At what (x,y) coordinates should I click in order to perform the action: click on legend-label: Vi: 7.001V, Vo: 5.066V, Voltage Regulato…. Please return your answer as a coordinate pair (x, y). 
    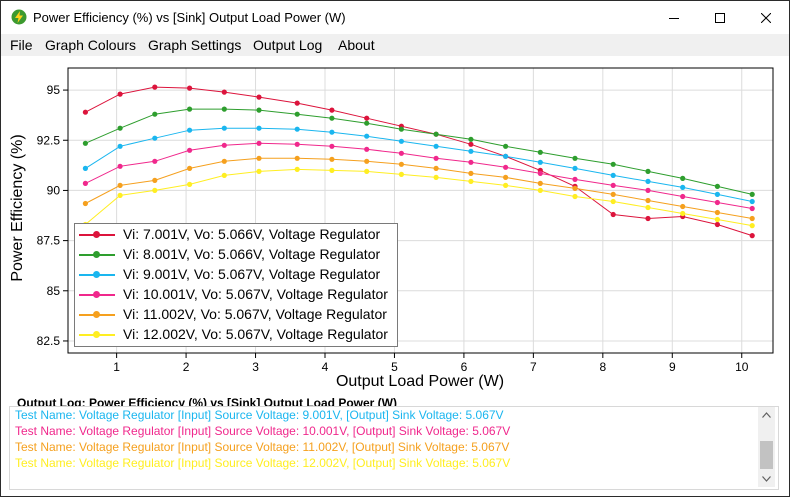
    Looking at the image, I should click on (252, 234).